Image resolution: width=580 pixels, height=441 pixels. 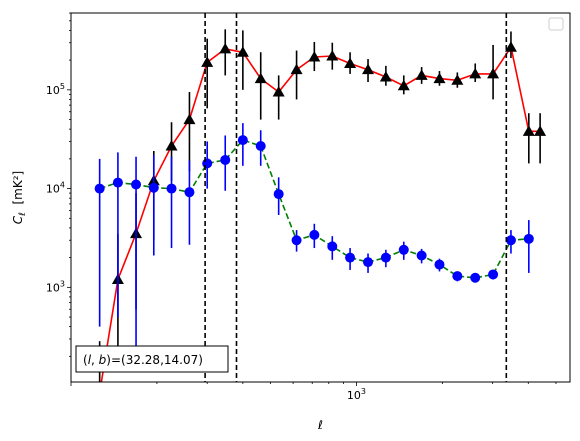 I want to click on annotation-box: (l, b)=(32.28,14.07), so click(x=152, y=359).